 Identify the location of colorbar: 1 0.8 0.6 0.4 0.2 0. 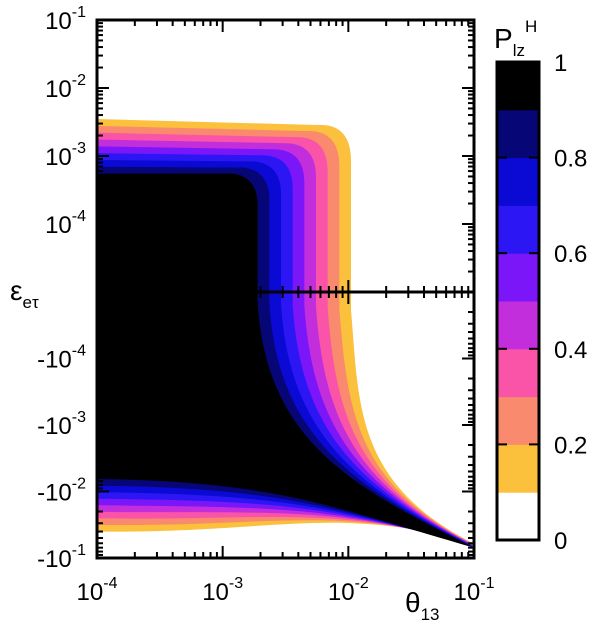
(541, 302).